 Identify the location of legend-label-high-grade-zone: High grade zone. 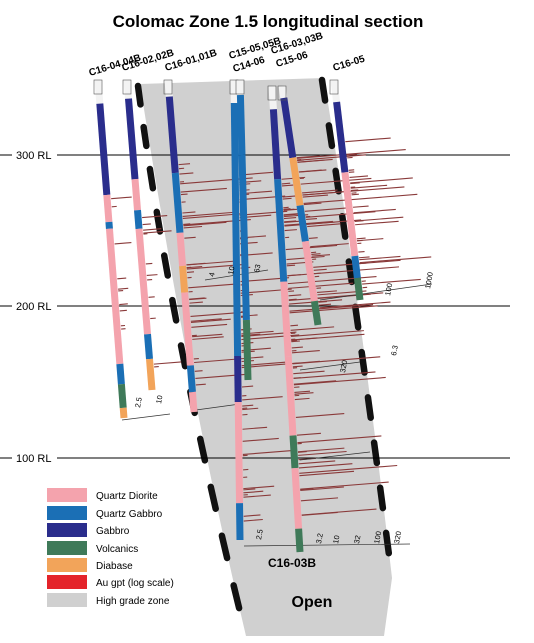
(133, 601).